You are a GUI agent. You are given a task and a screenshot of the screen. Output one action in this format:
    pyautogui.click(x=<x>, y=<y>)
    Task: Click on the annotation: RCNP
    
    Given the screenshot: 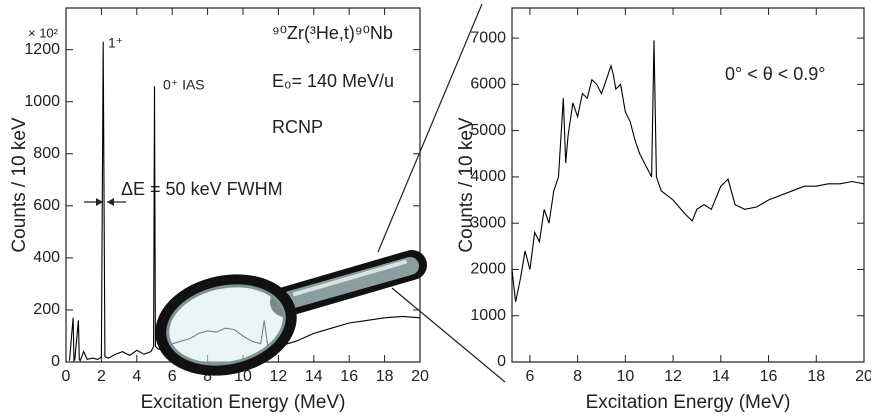 What is the action you would take?
    pyautogui.click(x=297, y=127)
    